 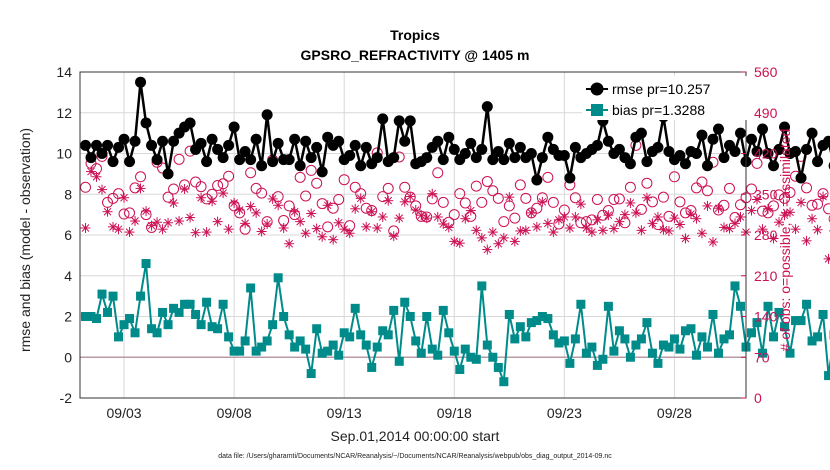 I want to click on y-right-tick-label: 350, so click(x=766, y=194).